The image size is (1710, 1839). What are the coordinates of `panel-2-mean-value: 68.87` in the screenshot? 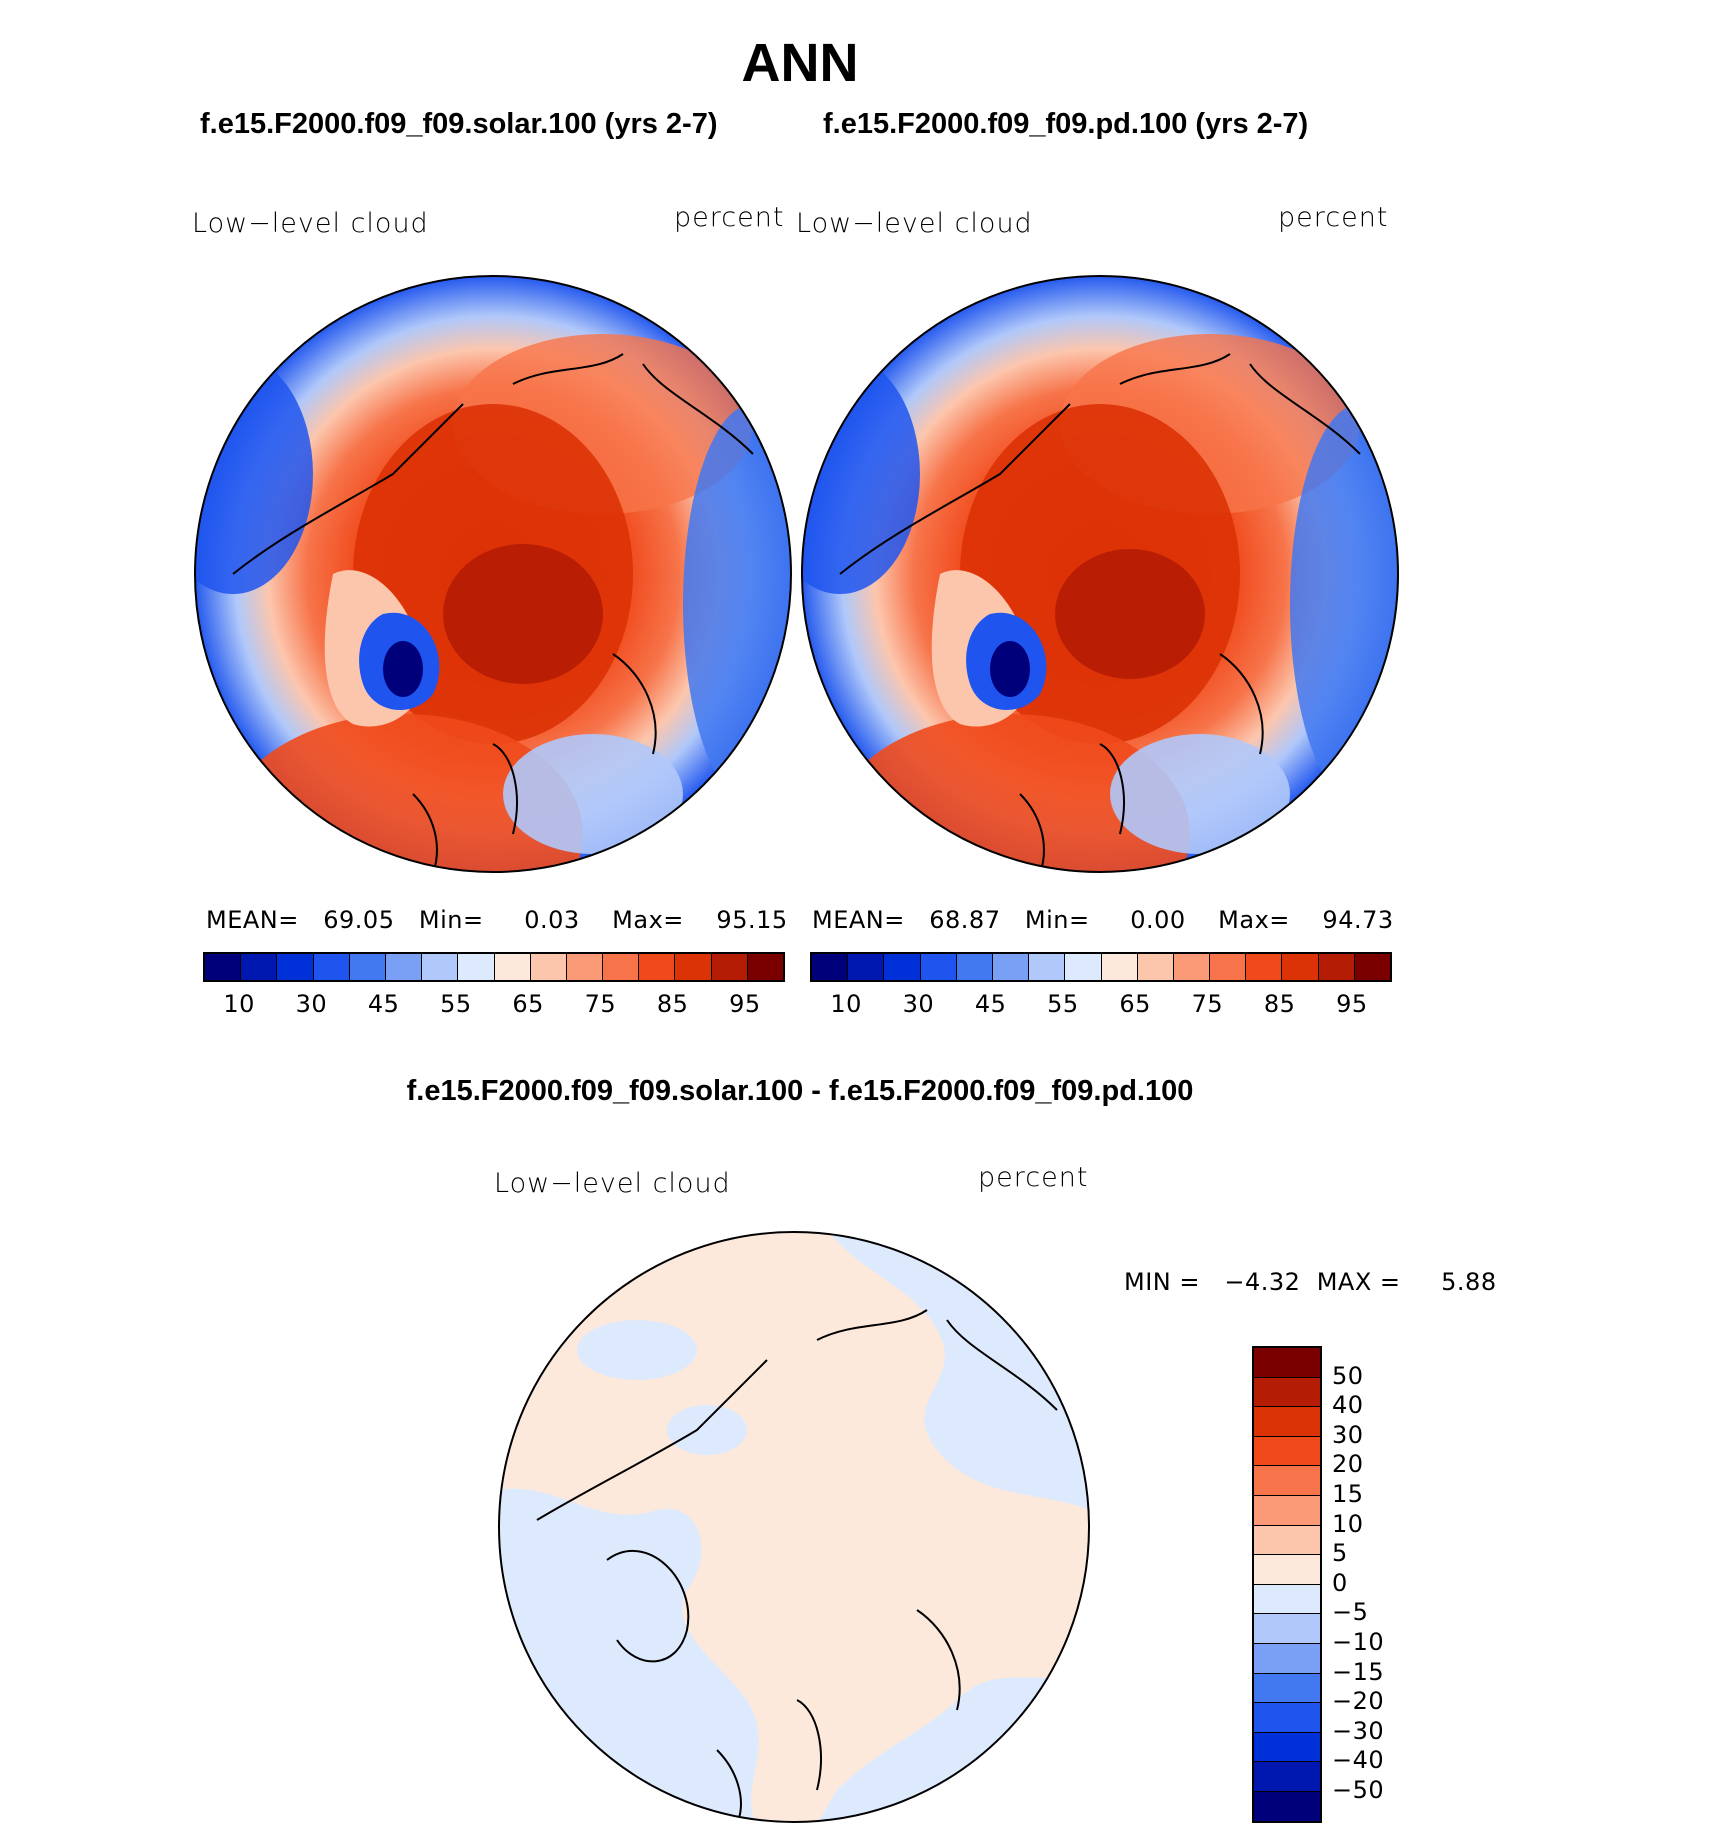 It's located at (965, 920).